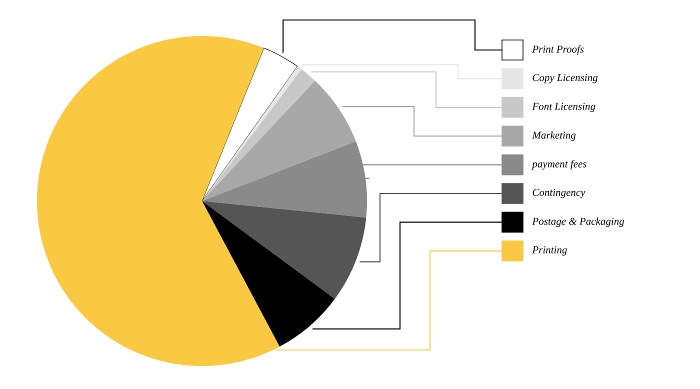 Image resolution: width=700 pixels, height=389 pixels. Describe the element at coordinates (559, 193) in the screenshot. I see `legend-label: Contingency` at that location.